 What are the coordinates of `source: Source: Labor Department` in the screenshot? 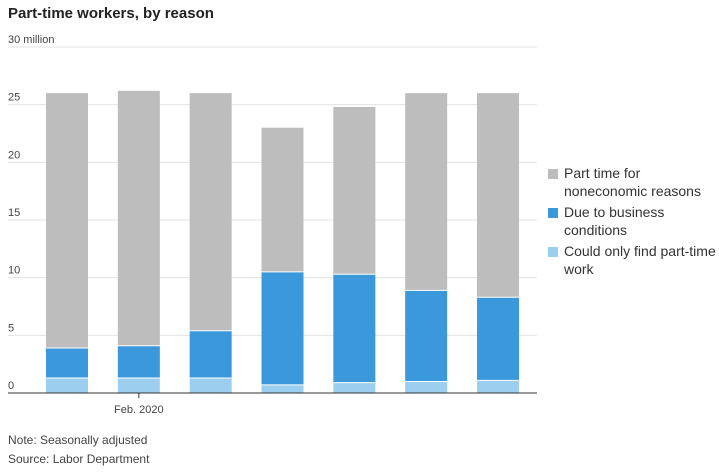 It's located at (79, 459).